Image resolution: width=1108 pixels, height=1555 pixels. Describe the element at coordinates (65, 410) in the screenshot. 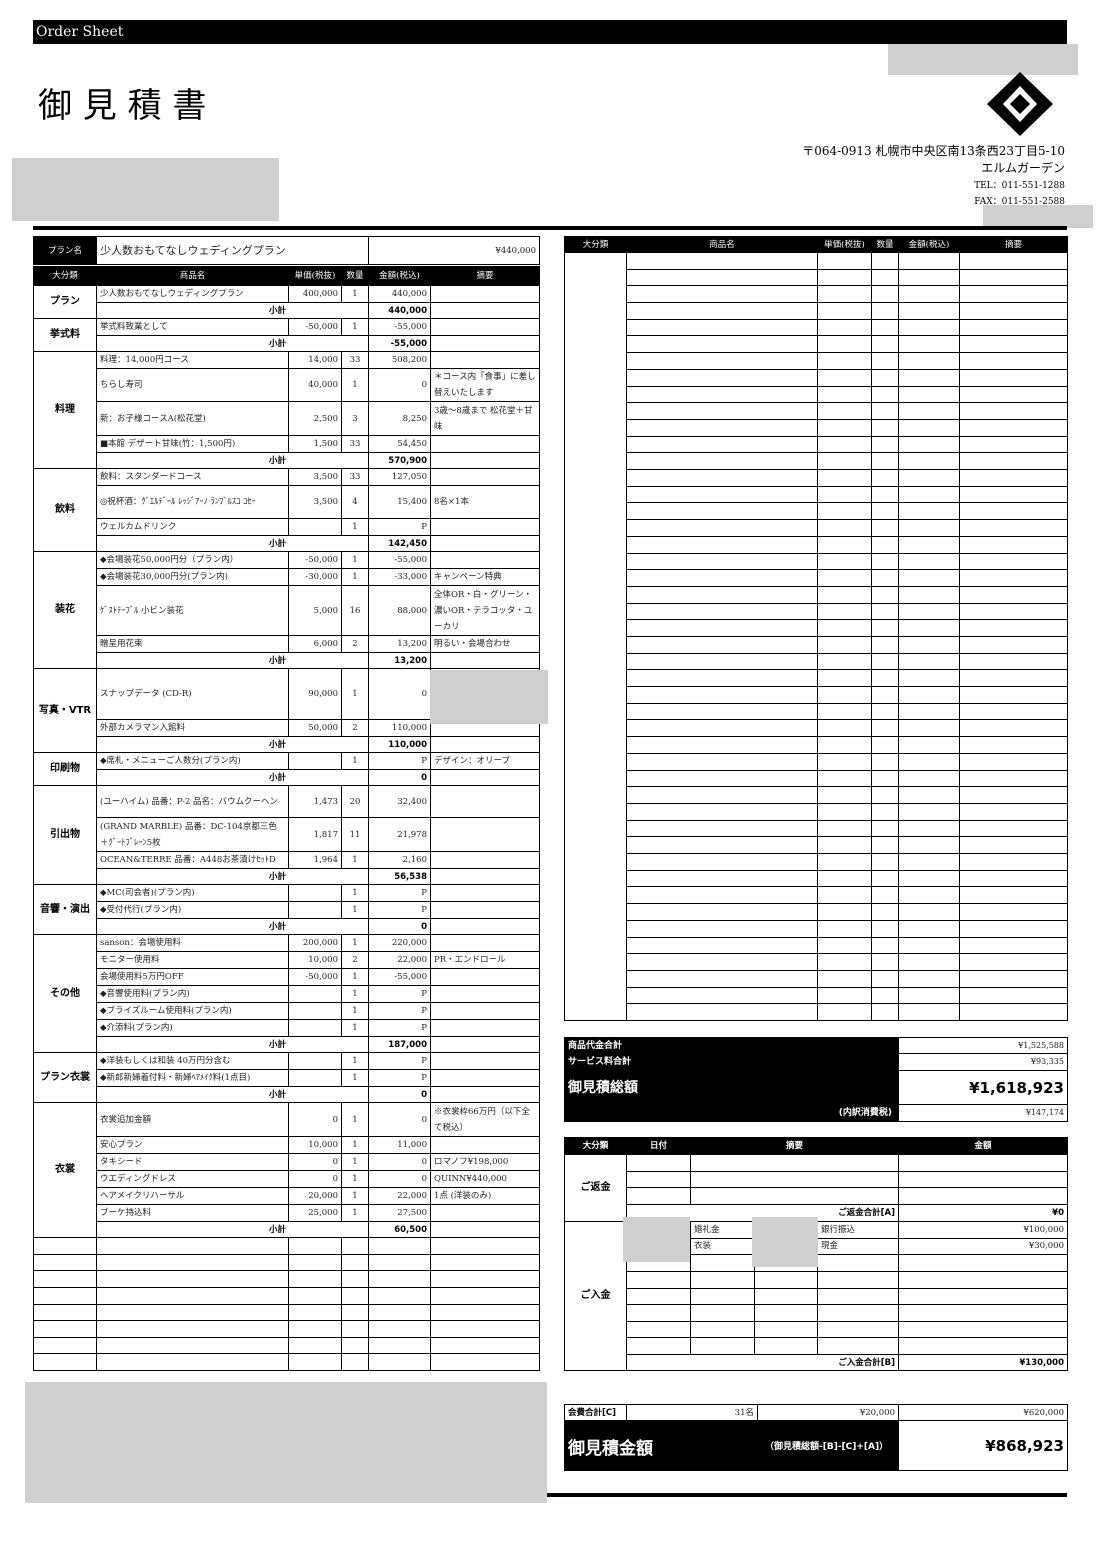

I see `category: 料理` at that location.